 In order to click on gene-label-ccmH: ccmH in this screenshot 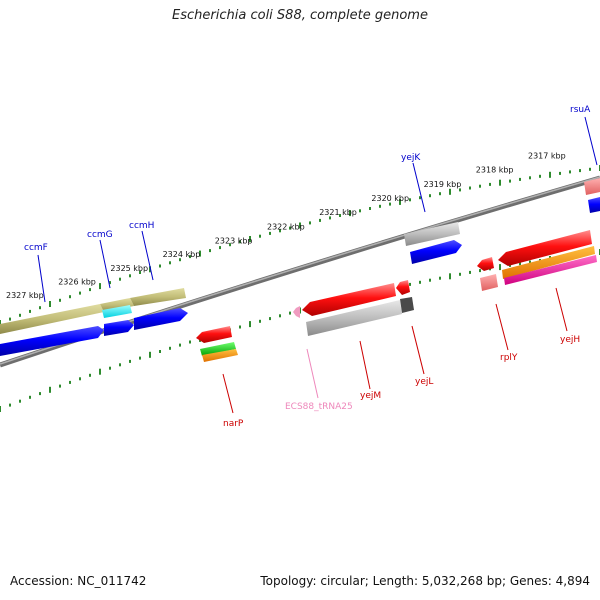, I will do `click(141, 226)`.